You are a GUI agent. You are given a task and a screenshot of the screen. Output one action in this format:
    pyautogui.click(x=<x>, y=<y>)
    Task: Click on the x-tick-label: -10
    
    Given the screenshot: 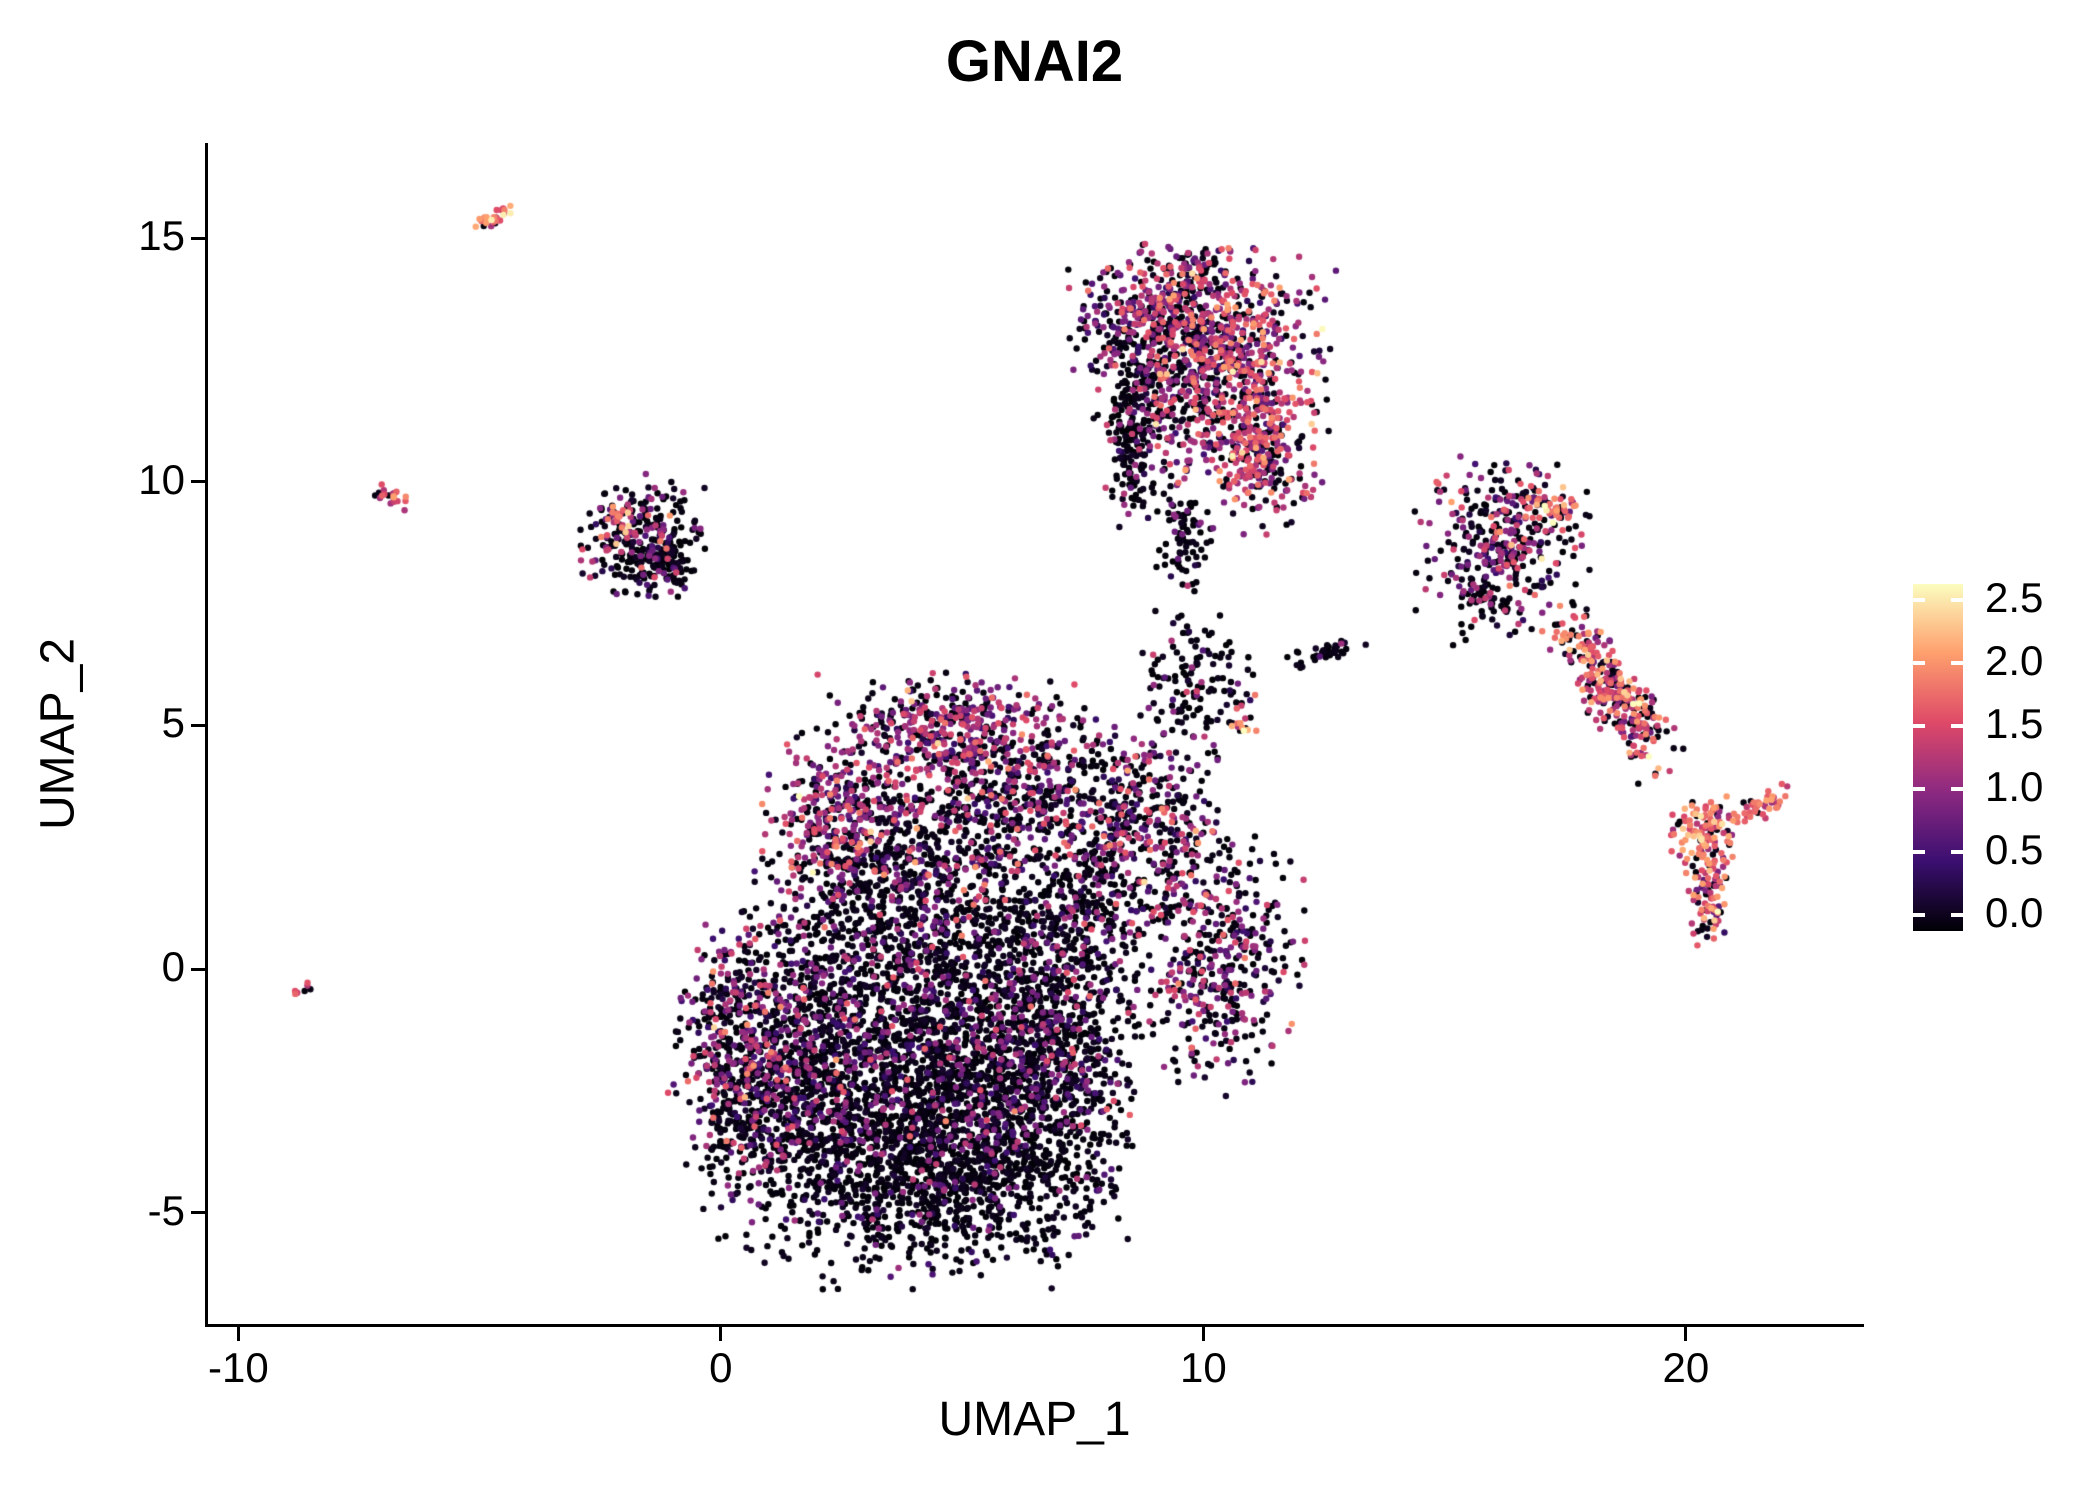 What is the action you would take?
    pyautogui.click(x=238, y=1367)
    